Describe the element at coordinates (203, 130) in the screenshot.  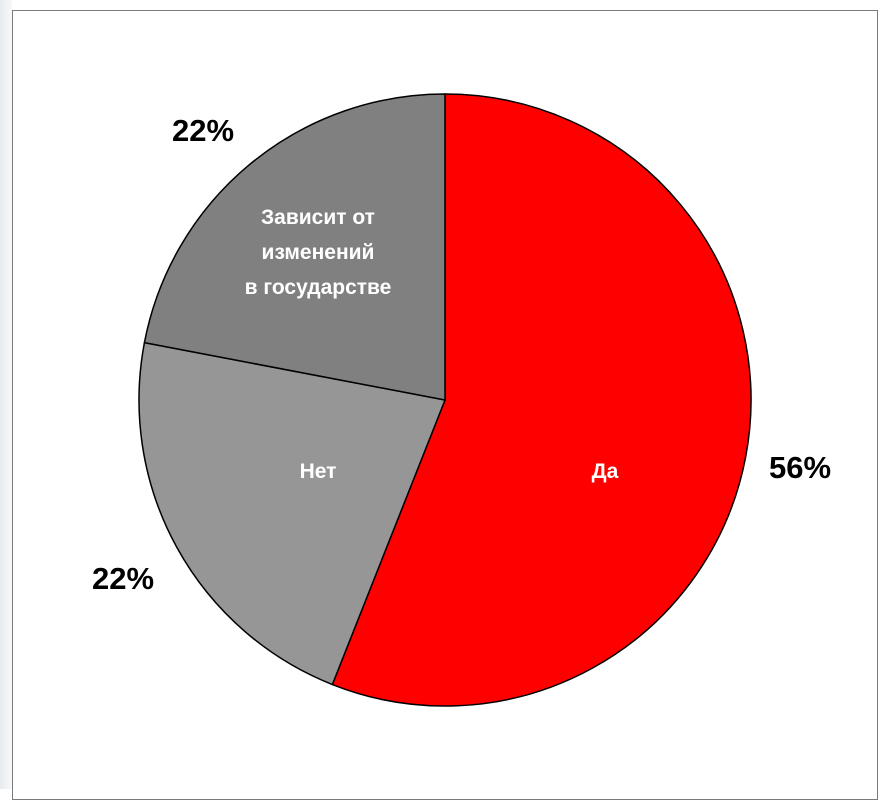
I see `pct-label-depends: 22%` at that location.